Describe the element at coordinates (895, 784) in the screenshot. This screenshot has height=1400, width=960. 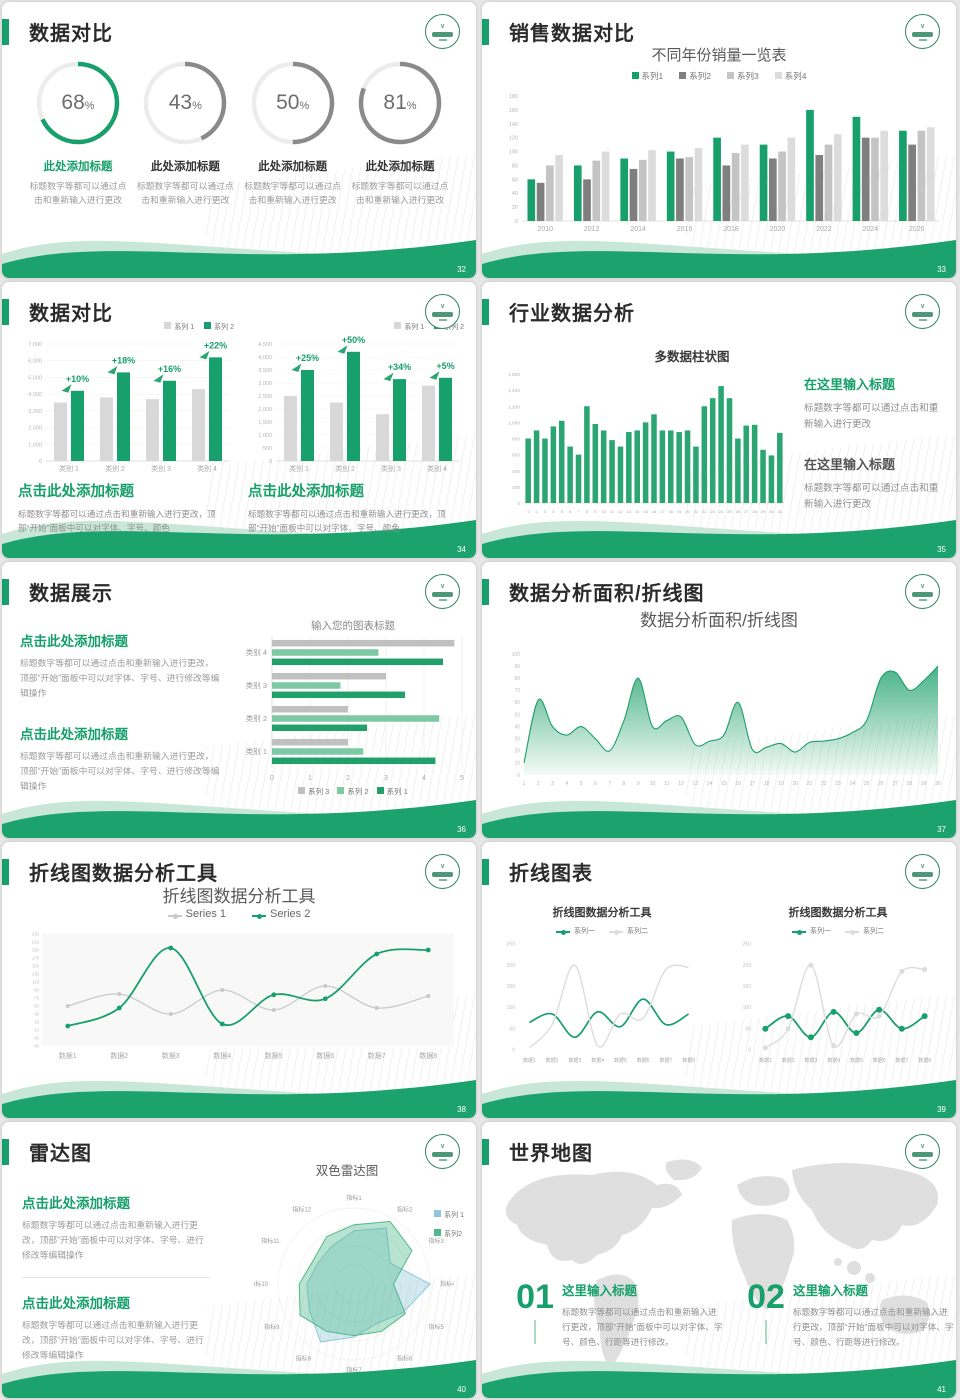
I see `svg-text: 27` at that location.